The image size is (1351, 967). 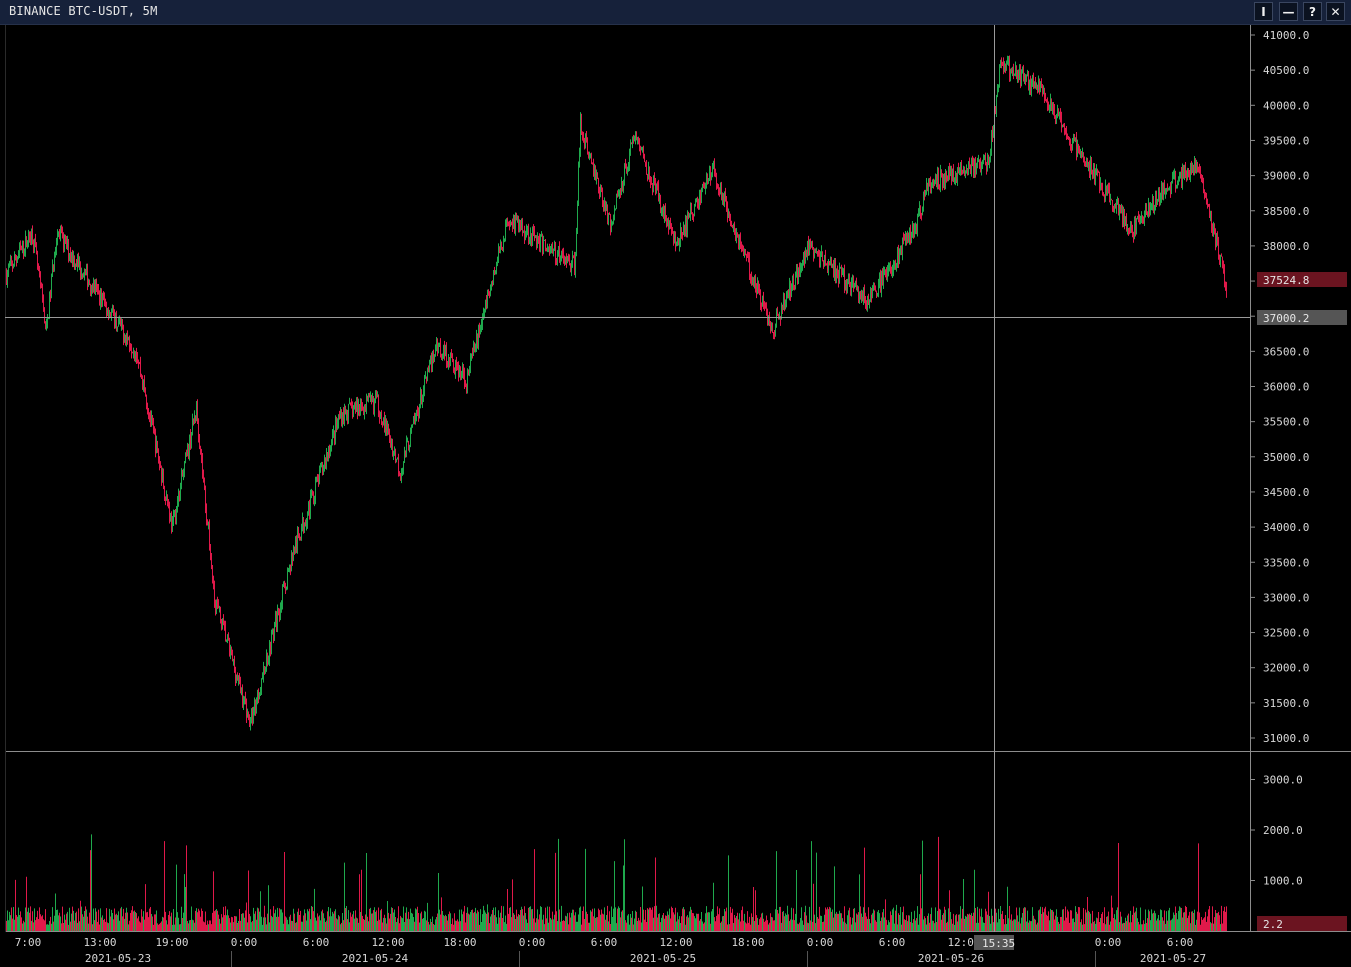 I want to click on last-price-label: 37524.8, so click(x=1286, y=280).